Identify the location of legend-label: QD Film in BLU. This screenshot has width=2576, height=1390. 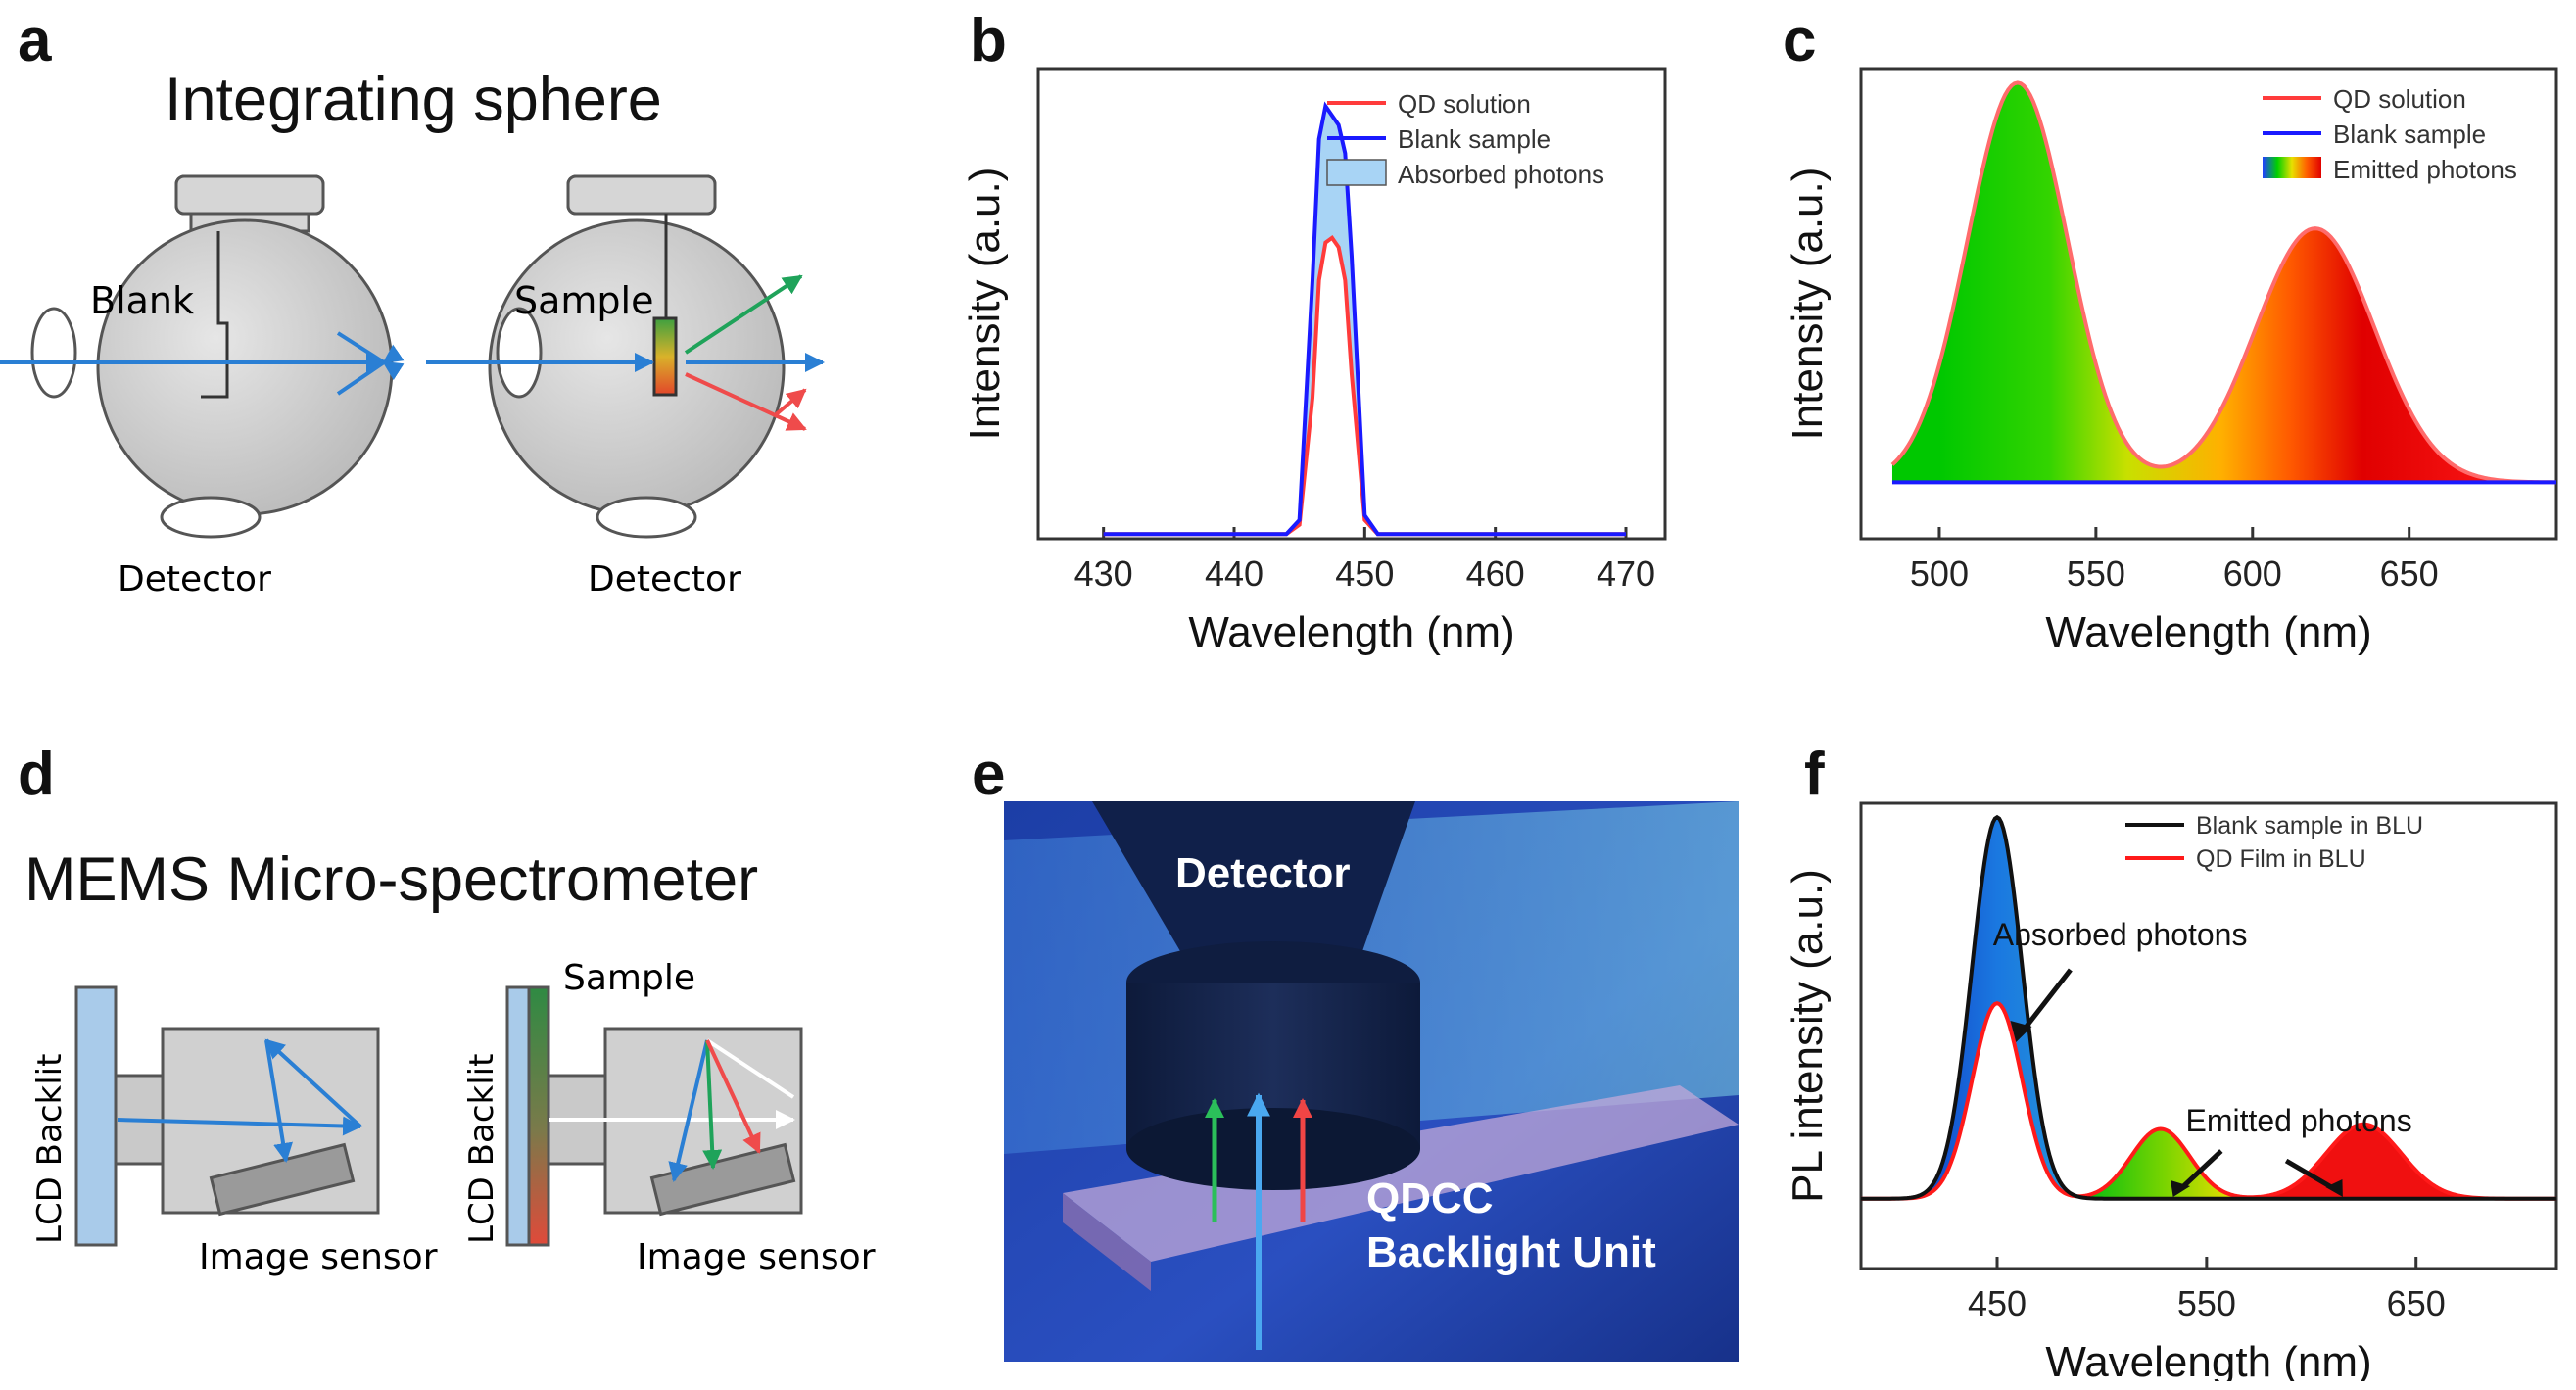
(2281, 859).